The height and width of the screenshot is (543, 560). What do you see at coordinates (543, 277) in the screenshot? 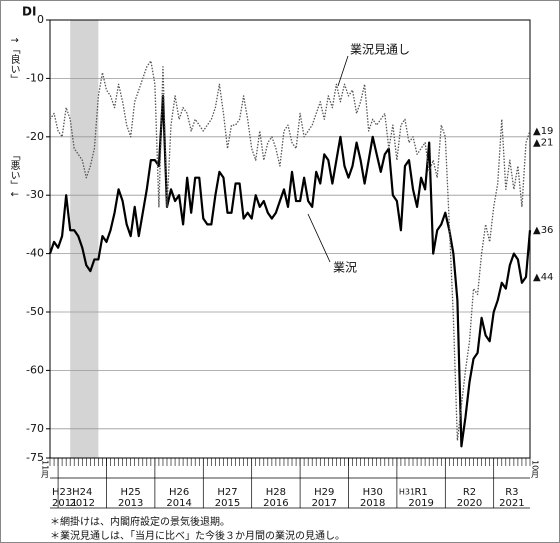
I see `data-label: ▲44` at bounding box center [543, 277].